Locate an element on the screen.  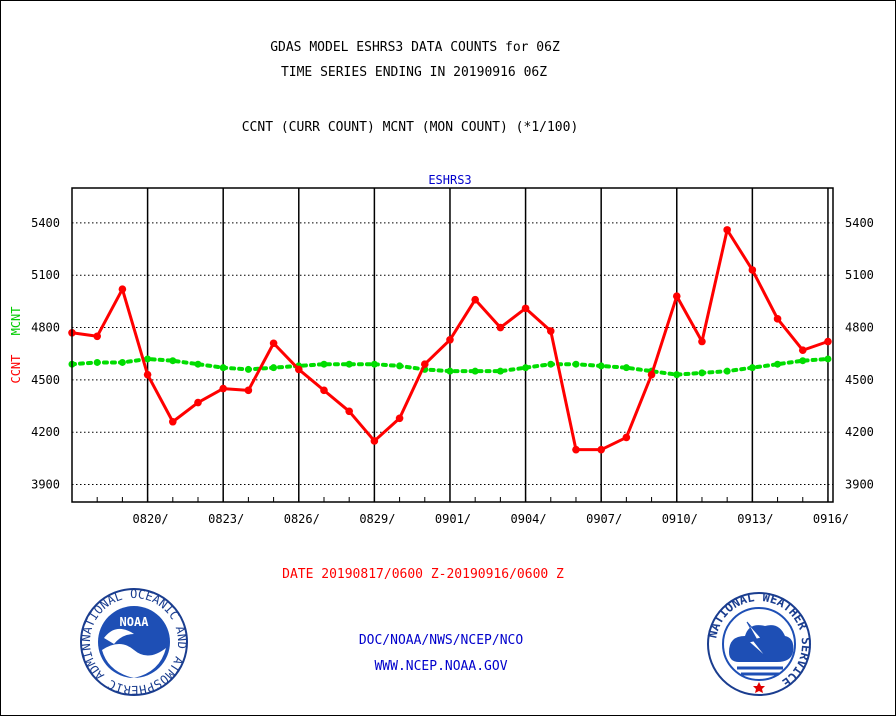
x-tick-label: 0829/ is located at coordinates (377, 519).